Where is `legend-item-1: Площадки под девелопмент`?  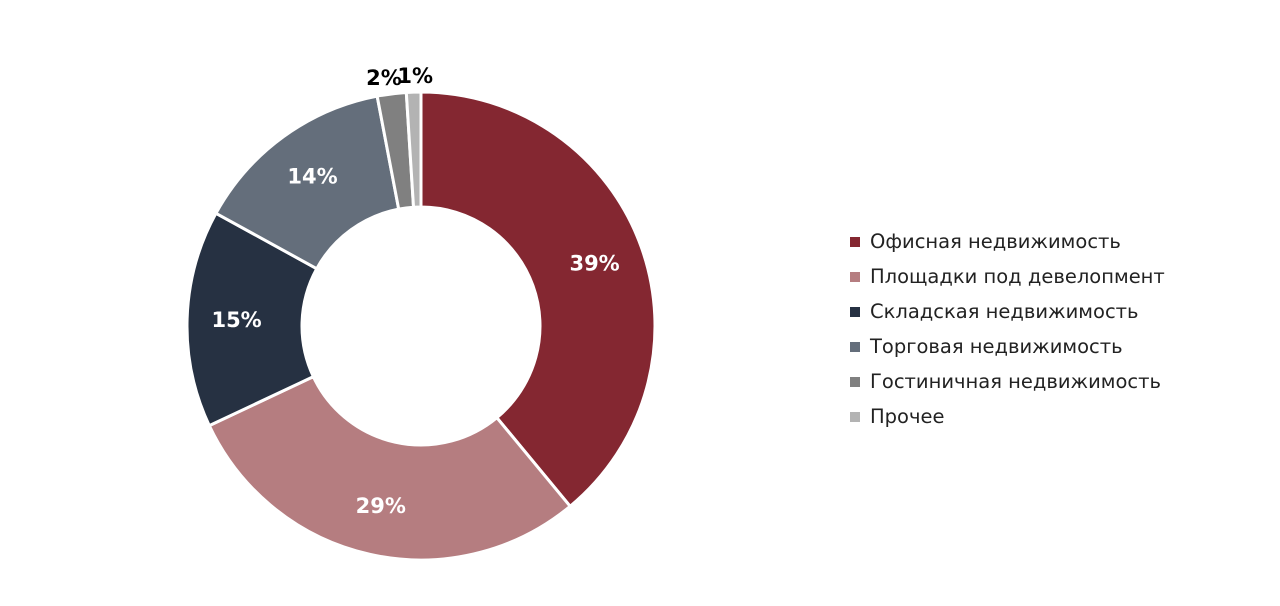 legend-item-1: Площадки под девелопмент is located at coordinates (1060, 276).